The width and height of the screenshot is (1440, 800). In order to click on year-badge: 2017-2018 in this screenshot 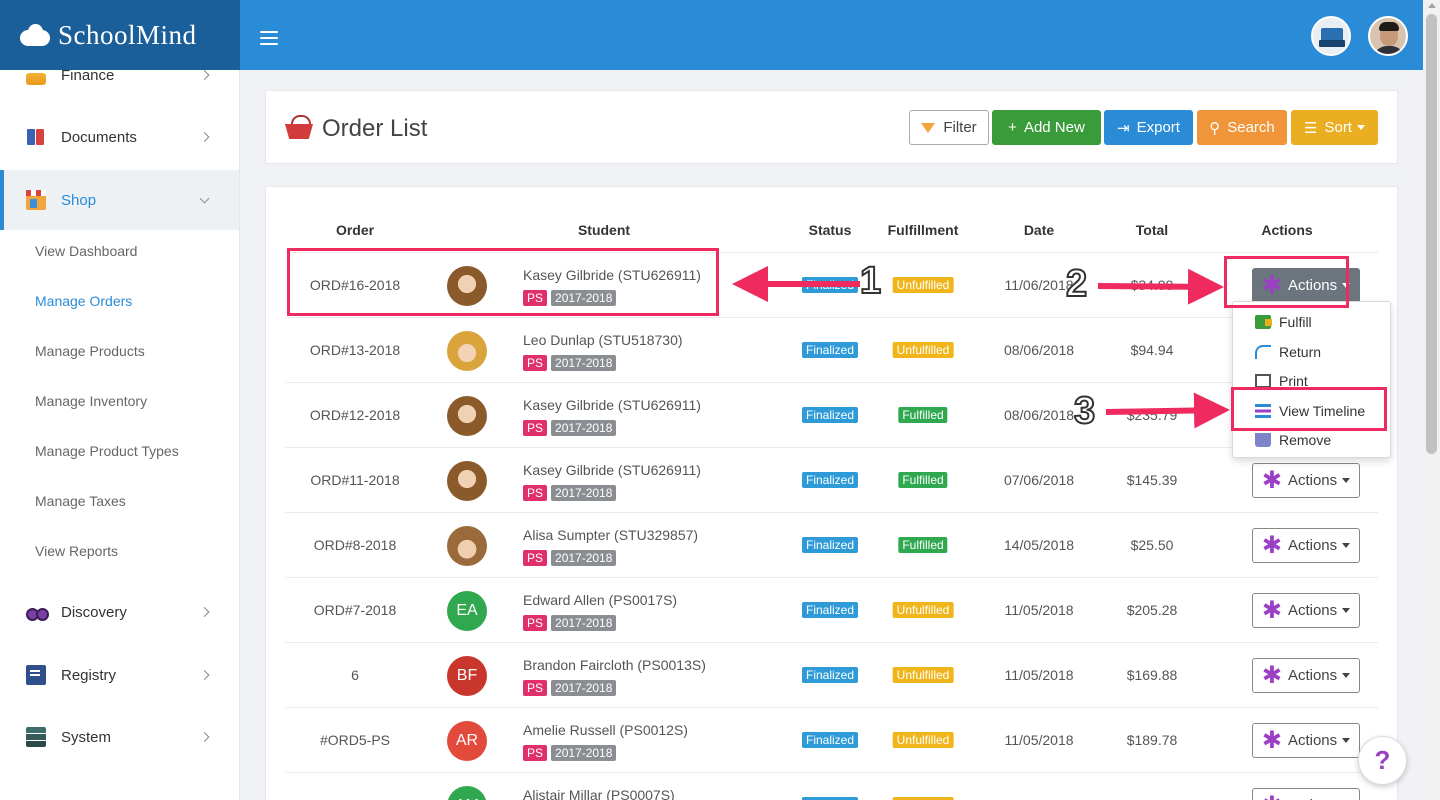, I will do `click(584, 493)`.